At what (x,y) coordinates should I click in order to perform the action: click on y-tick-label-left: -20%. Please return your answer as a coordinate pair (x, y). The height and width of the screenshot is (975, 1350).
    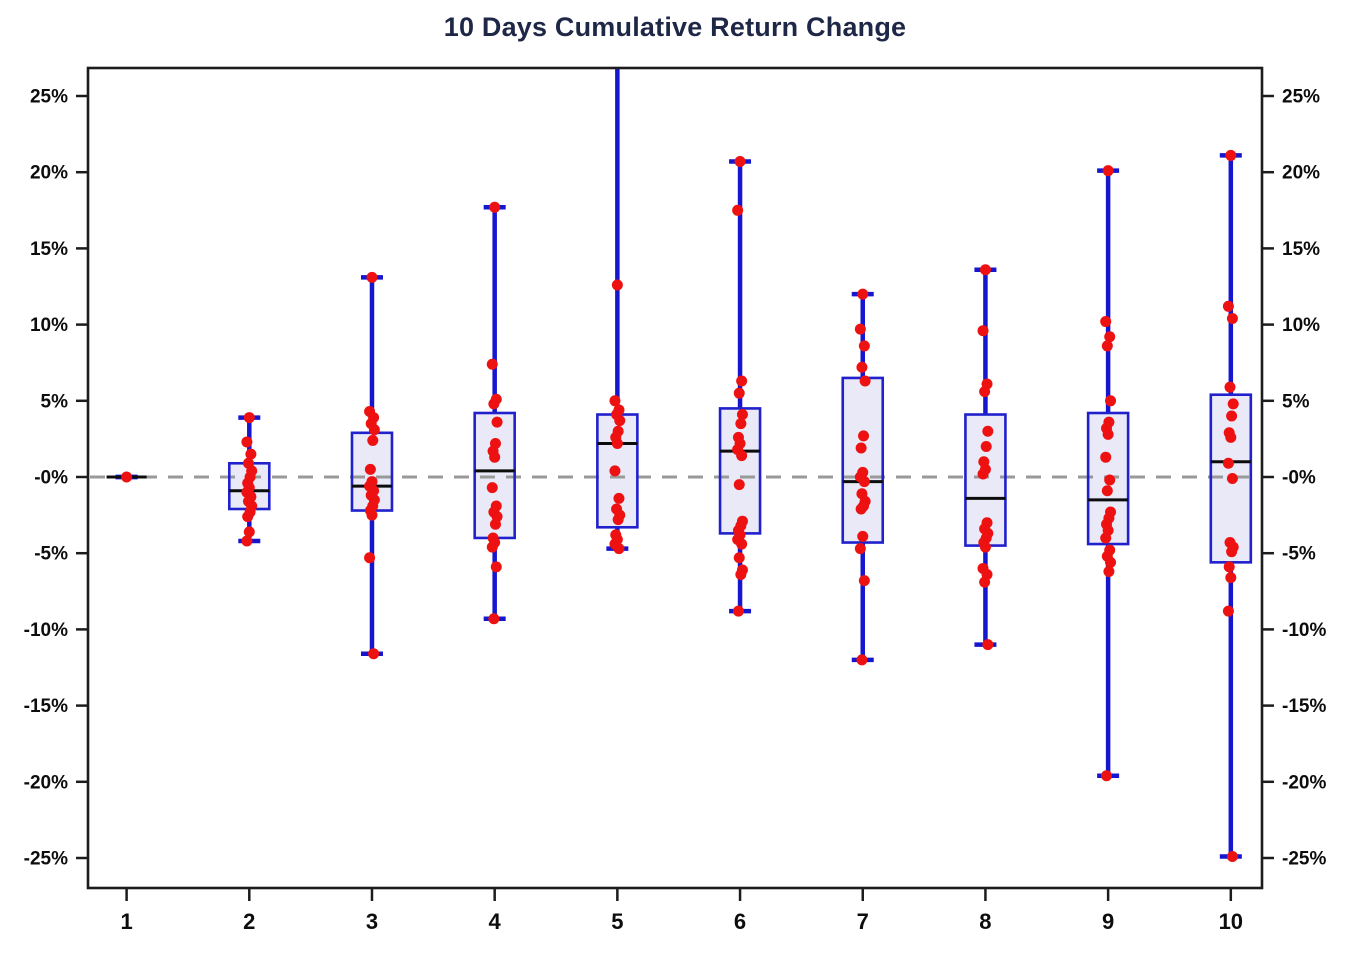
    Looking at the image, I should click on (46, 782).